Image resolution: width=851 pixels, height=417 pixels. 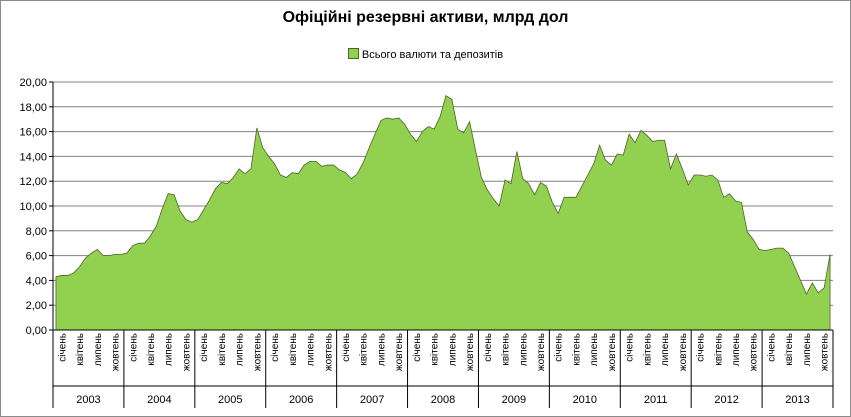 I want to click on x-year-label: 2010, so click(x=585, y=400).